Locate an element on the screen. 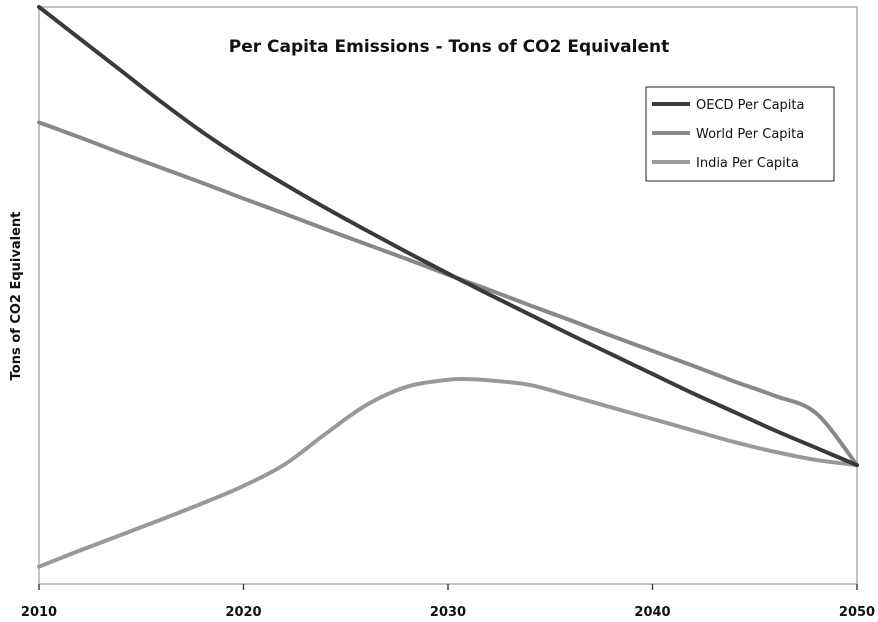  x-tick-label: 2050 is located at coordinates (857, 612).